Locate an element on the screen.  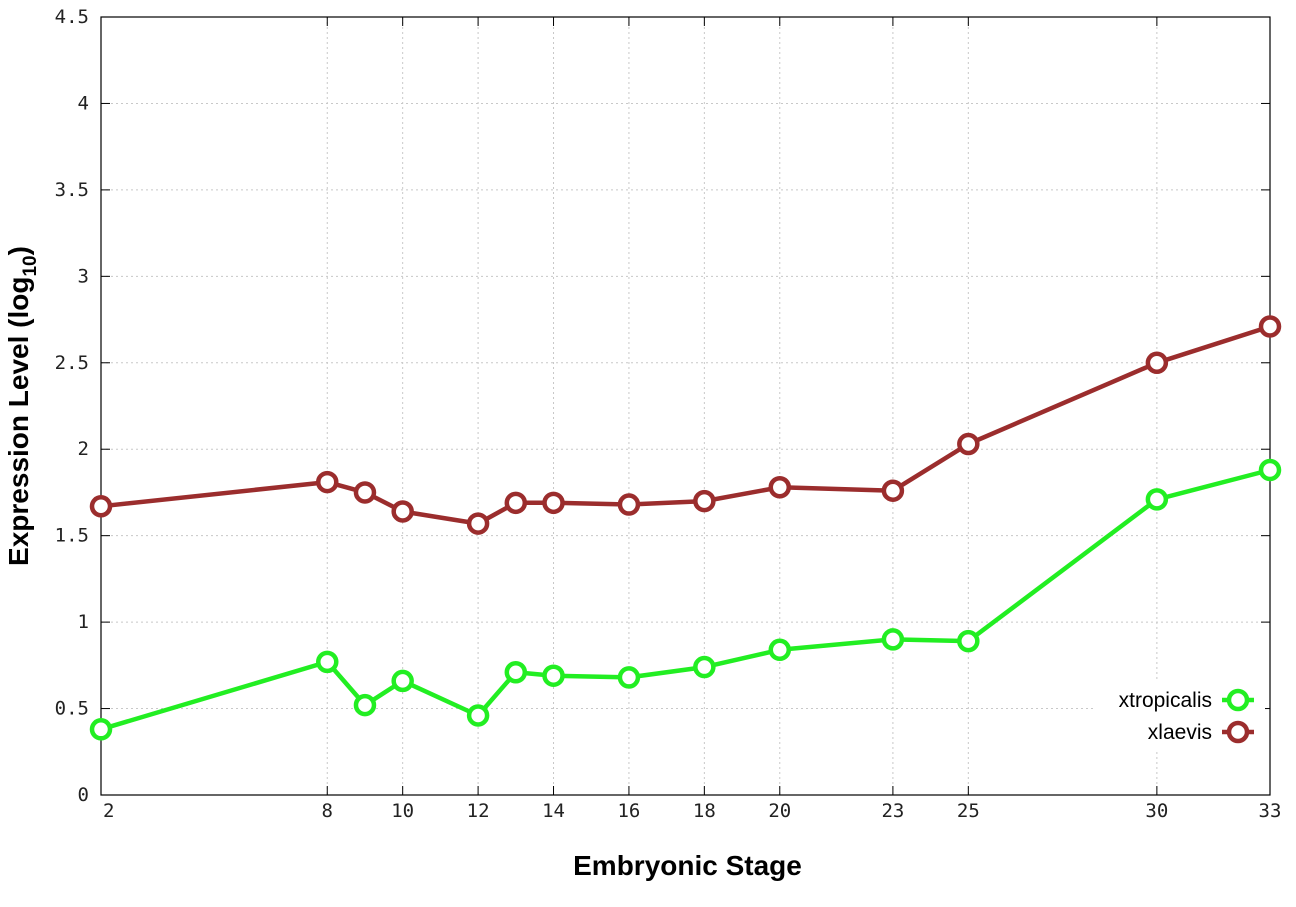
y-axis-title-subscript: 10 is located at coordinates (30, 265).